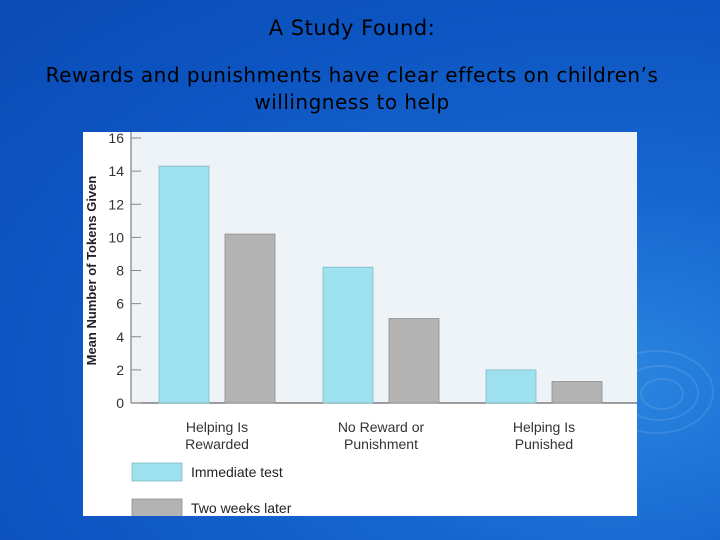  What do you see at coordinates (120, 370) in the screenshot?
I see `y-tick-label: 2` at bounding box center [120, 370].